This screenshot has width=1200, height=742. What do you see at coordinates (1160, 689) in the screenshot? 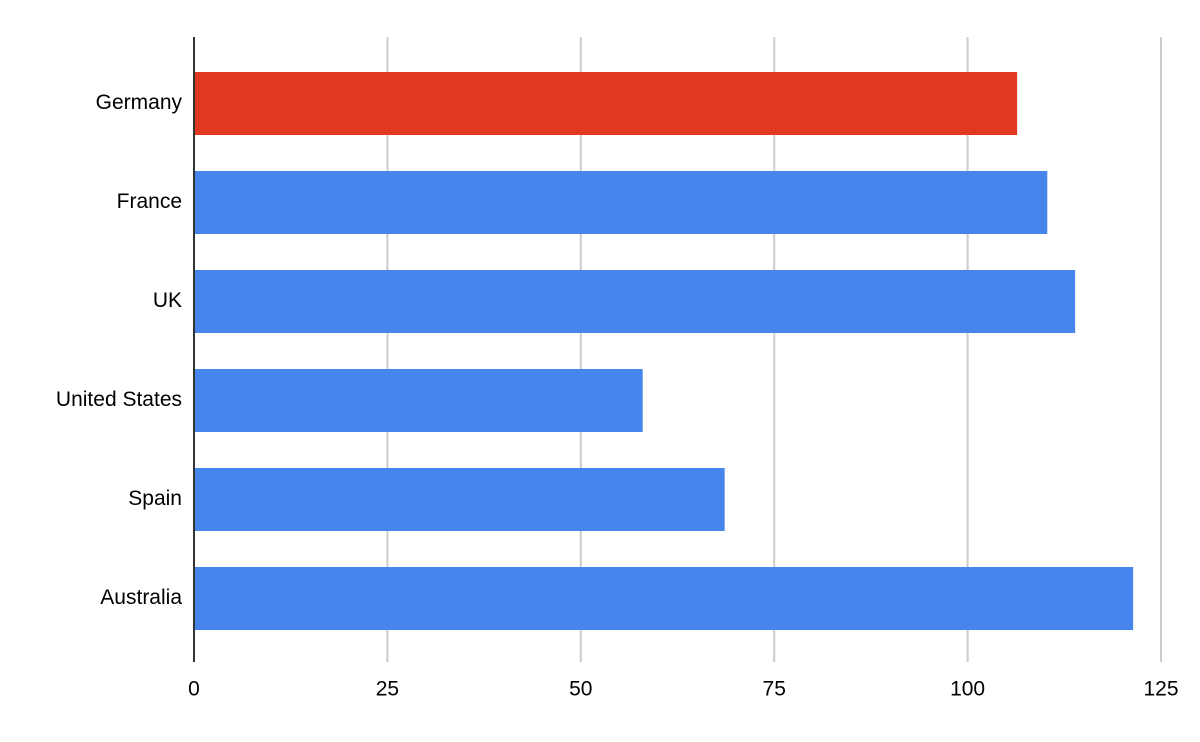
I see `x-tick-label: 125` at bounding box center [1160, 689].